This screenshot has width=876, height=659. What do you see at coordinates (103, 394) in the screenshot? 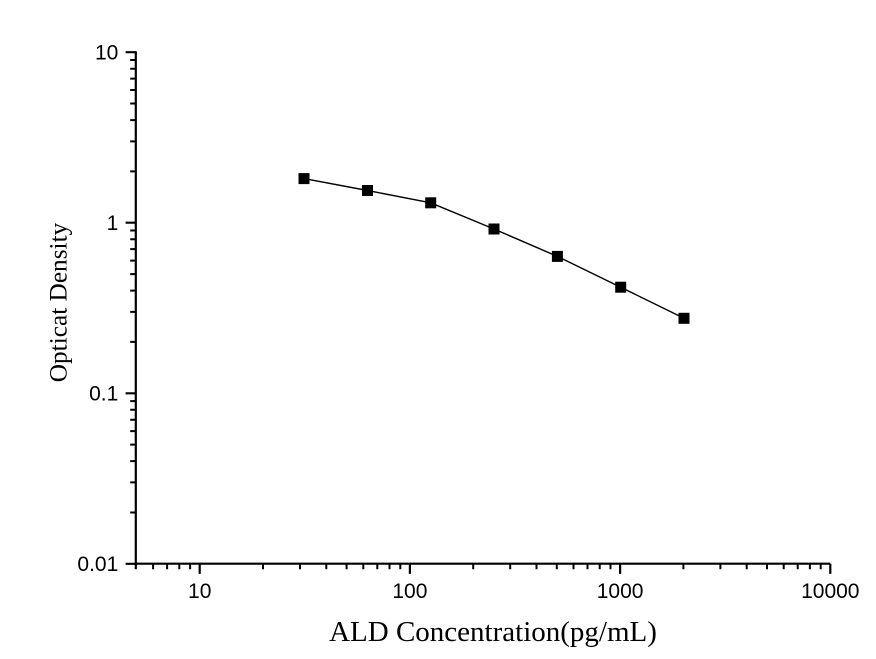
I see `svg-text: 0.1` at bounding box center [103, 394].